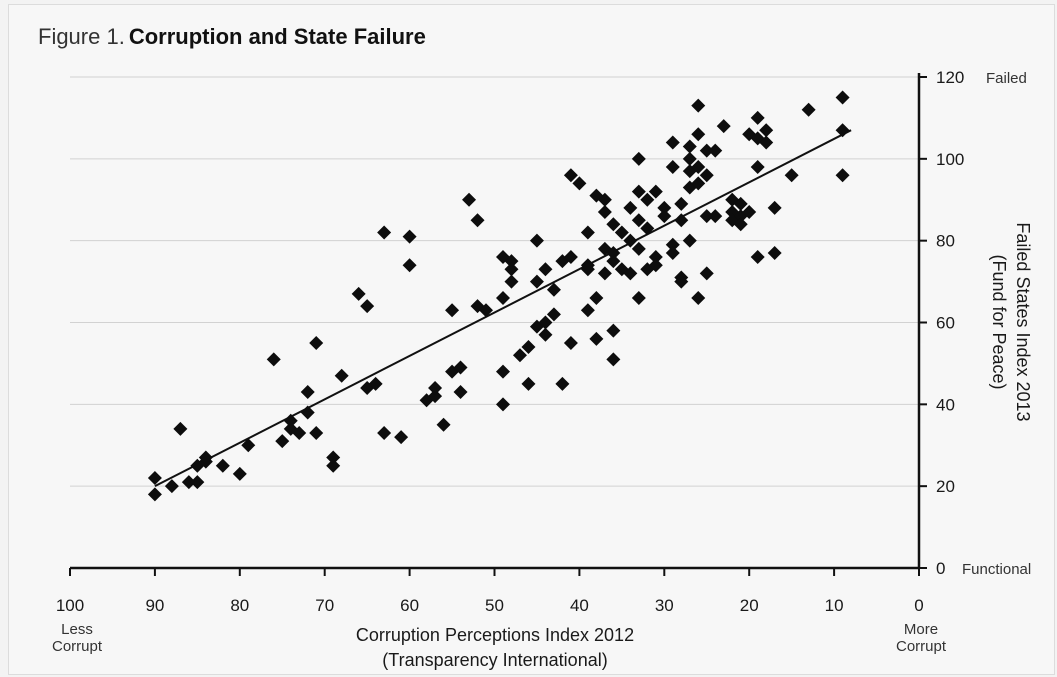 This screenshot has width=1057, height=677. I want to click on y-tick-label: 120, so click(950, 77).